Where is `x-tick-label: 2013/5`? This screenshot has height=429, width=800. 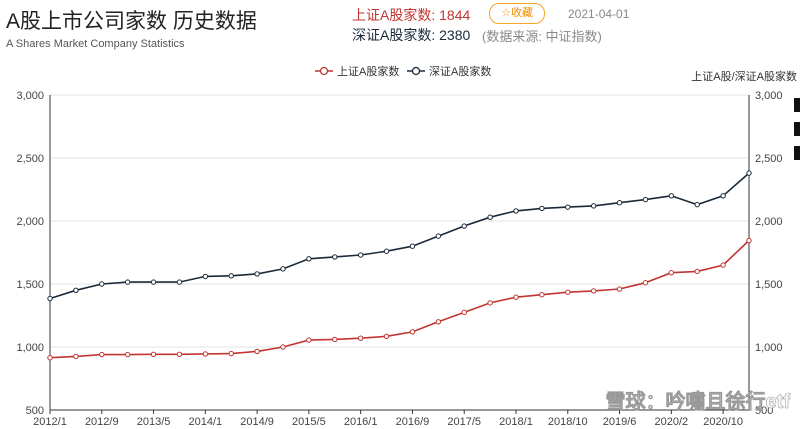 x-tick-label: 2013/5 is located at coordinates (154, 422).